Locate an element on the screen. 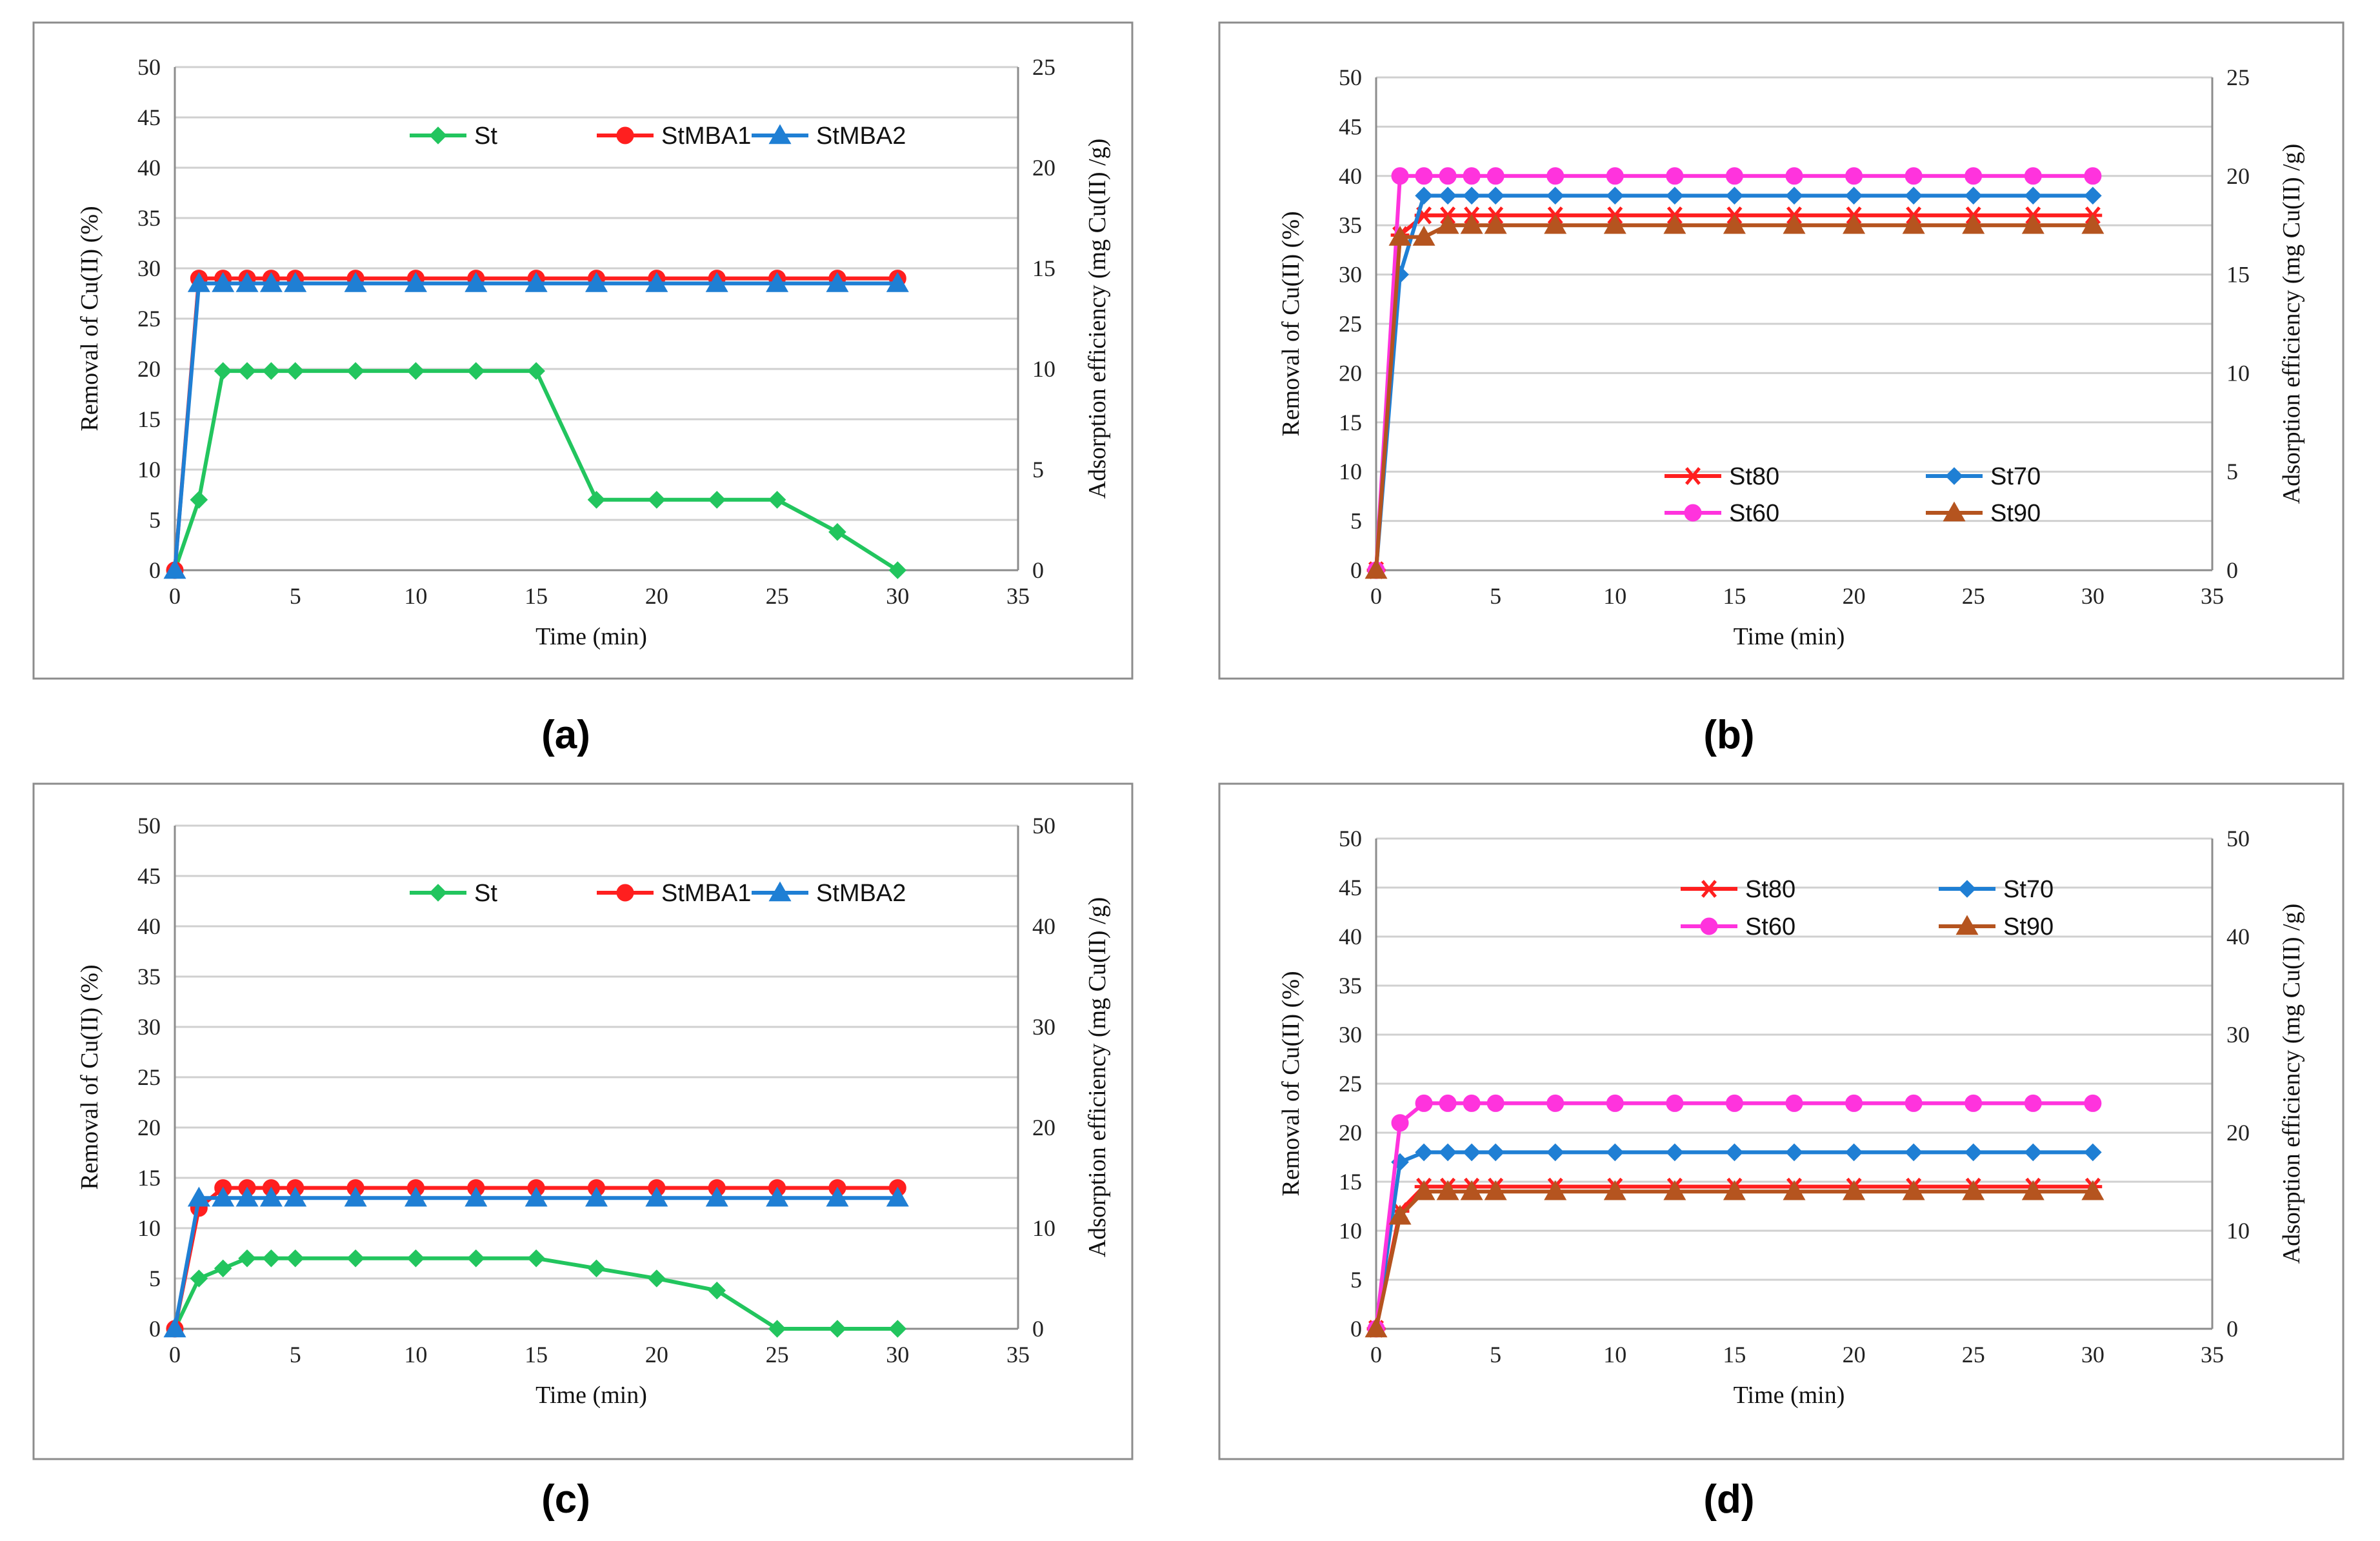  y2-axis-label: Adsorption efficiency (mg Cu(II) /g) is located at coordinates (2291, 1084).